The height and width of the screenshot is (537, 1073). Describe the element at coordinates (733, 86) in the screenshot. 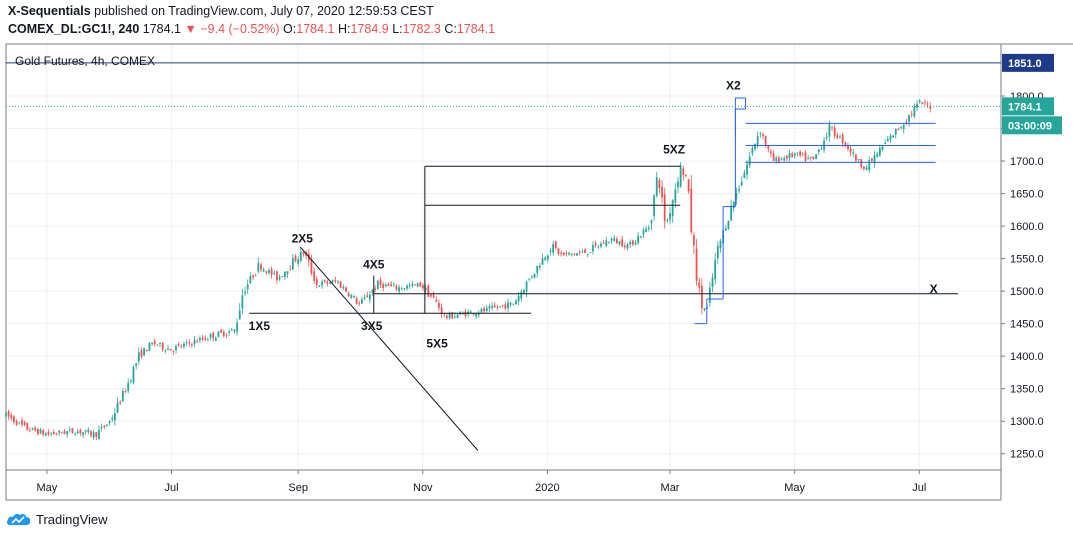

I see `annotation-label: X2` at that location.